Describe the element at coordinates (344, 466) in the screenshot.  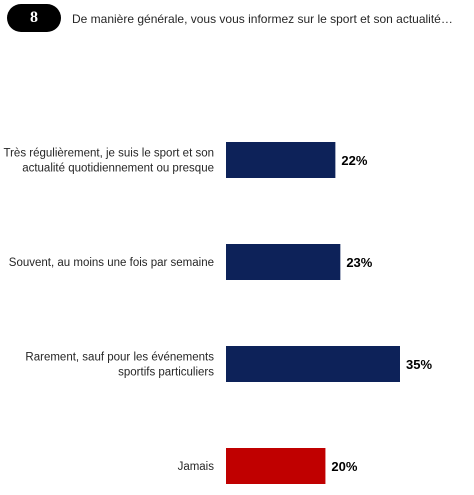
I see `value-label-3: 20%` at that location.